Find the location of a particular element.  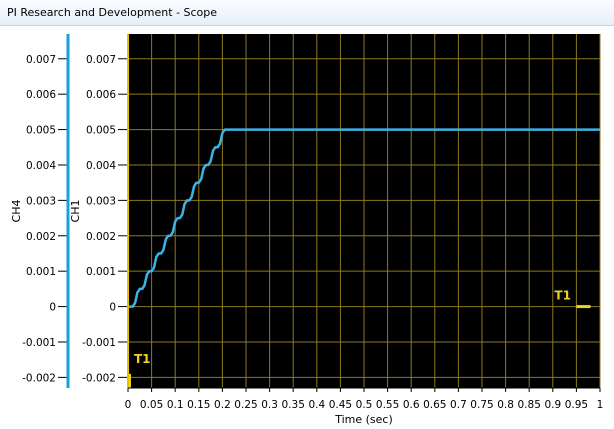

x-tick-label: 0.2 is located at coordinates (222, 405).